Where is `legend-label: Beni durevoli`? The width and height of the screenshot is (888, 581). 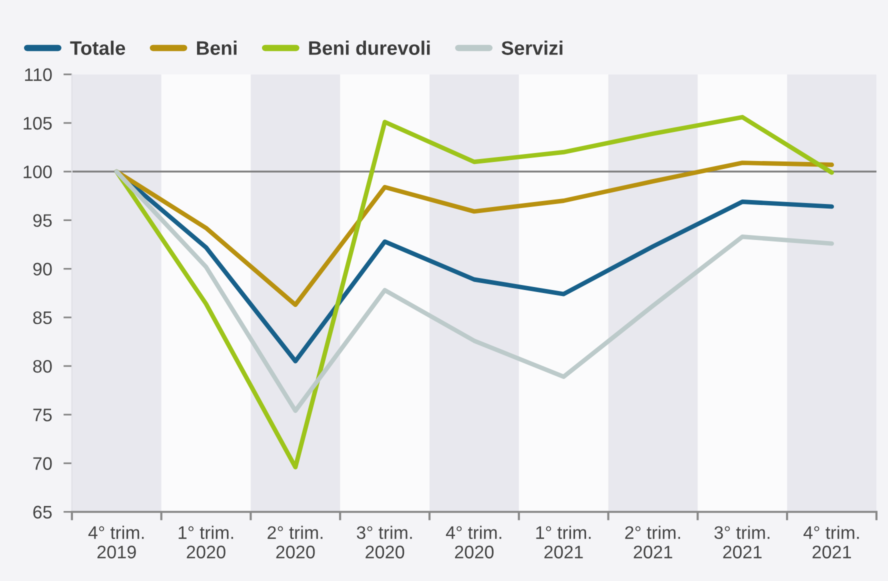 legend-label: Beni durevoli is located at coordinates (369, 47).